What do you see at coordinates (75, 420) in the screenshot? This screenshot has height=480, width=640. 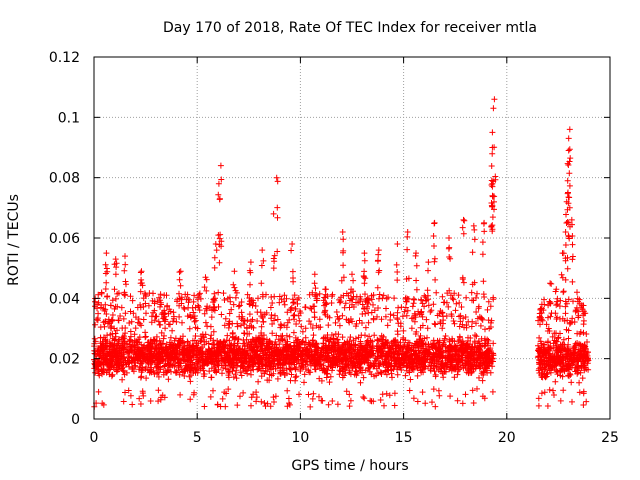 I see `y-tick-label: 0` at bounding box center [75, 420].